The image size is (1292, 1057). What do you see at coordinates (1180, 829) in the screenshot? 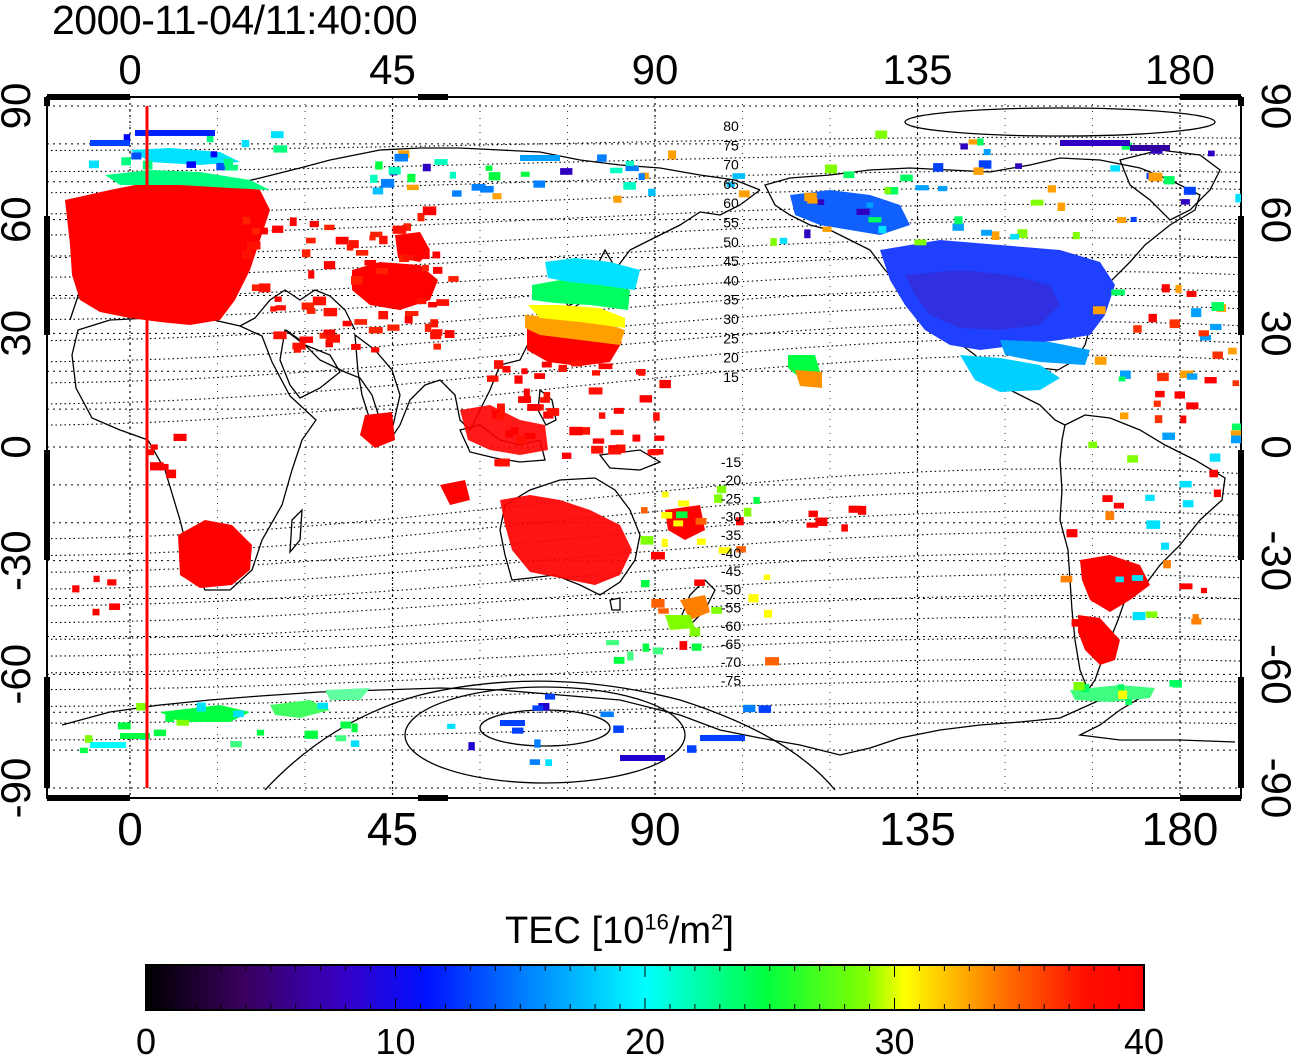
I see `bottom-lon-label: 180` at bounding box center [1180, 829].